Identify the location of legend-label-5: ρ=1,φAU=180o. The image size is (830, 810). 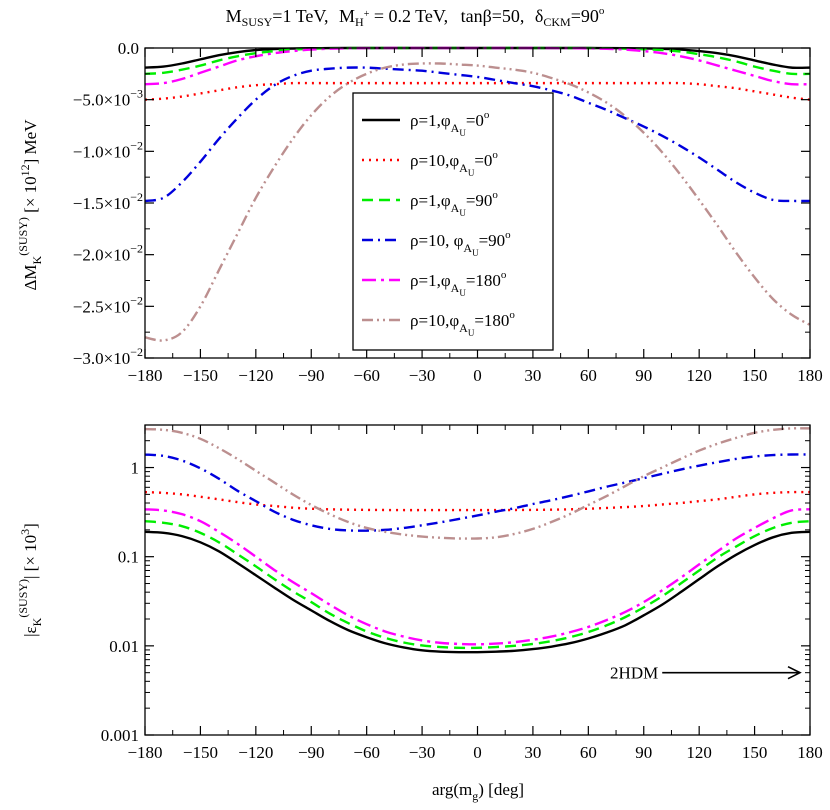
(458, 283).